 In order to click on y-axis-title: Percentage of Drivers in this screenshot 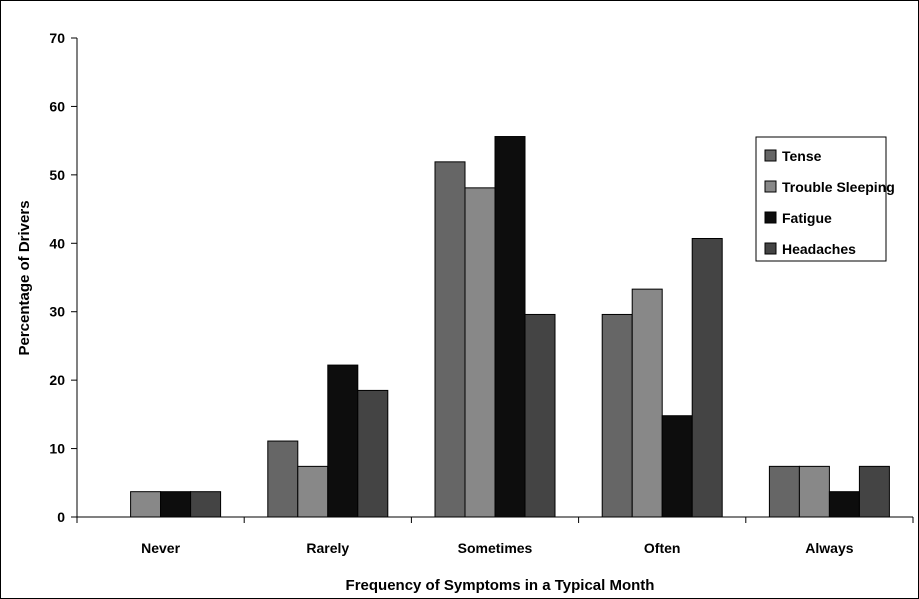, I will do `click(24, 277)`.